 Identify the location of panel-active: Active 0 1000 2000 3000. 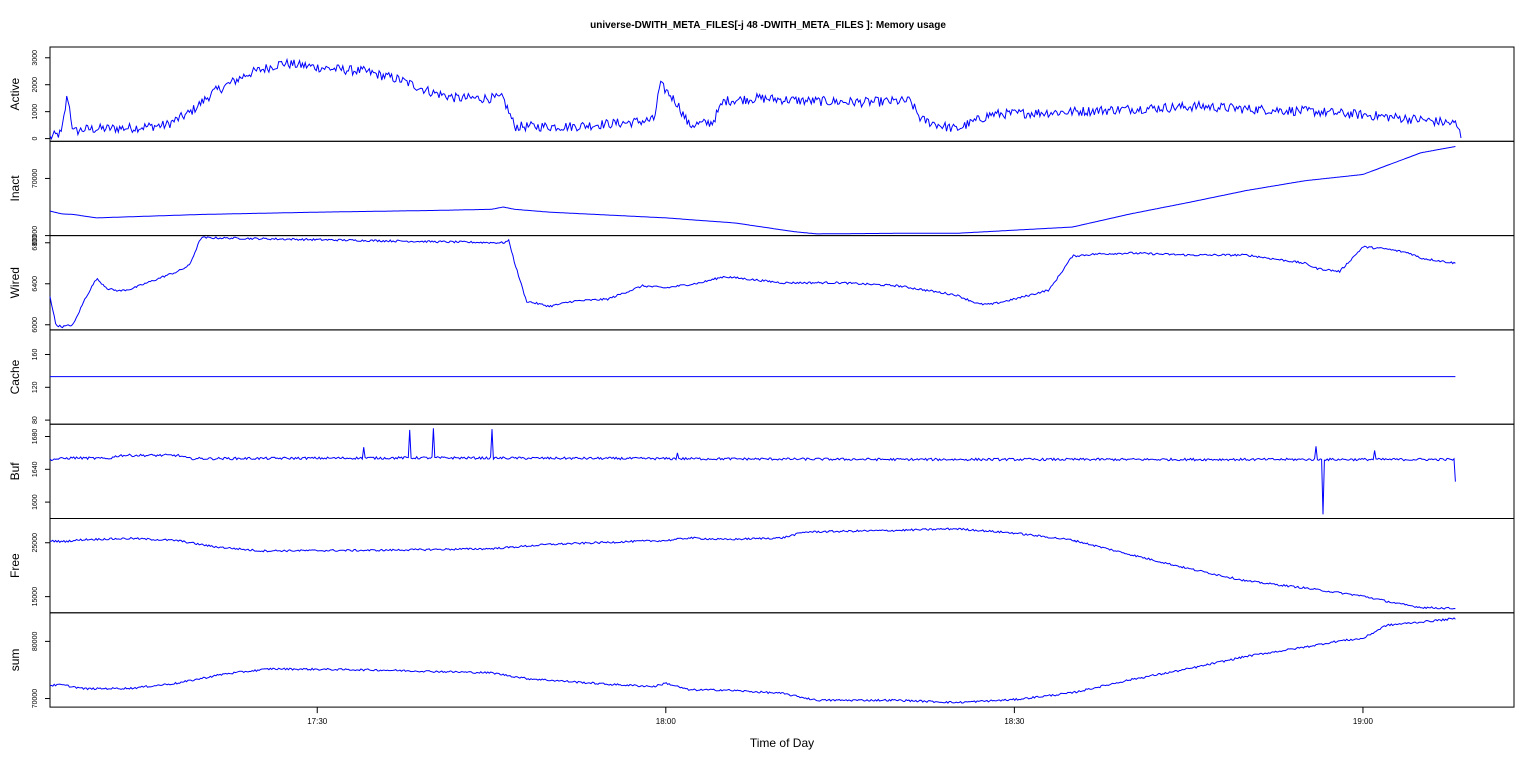
(761, 94).